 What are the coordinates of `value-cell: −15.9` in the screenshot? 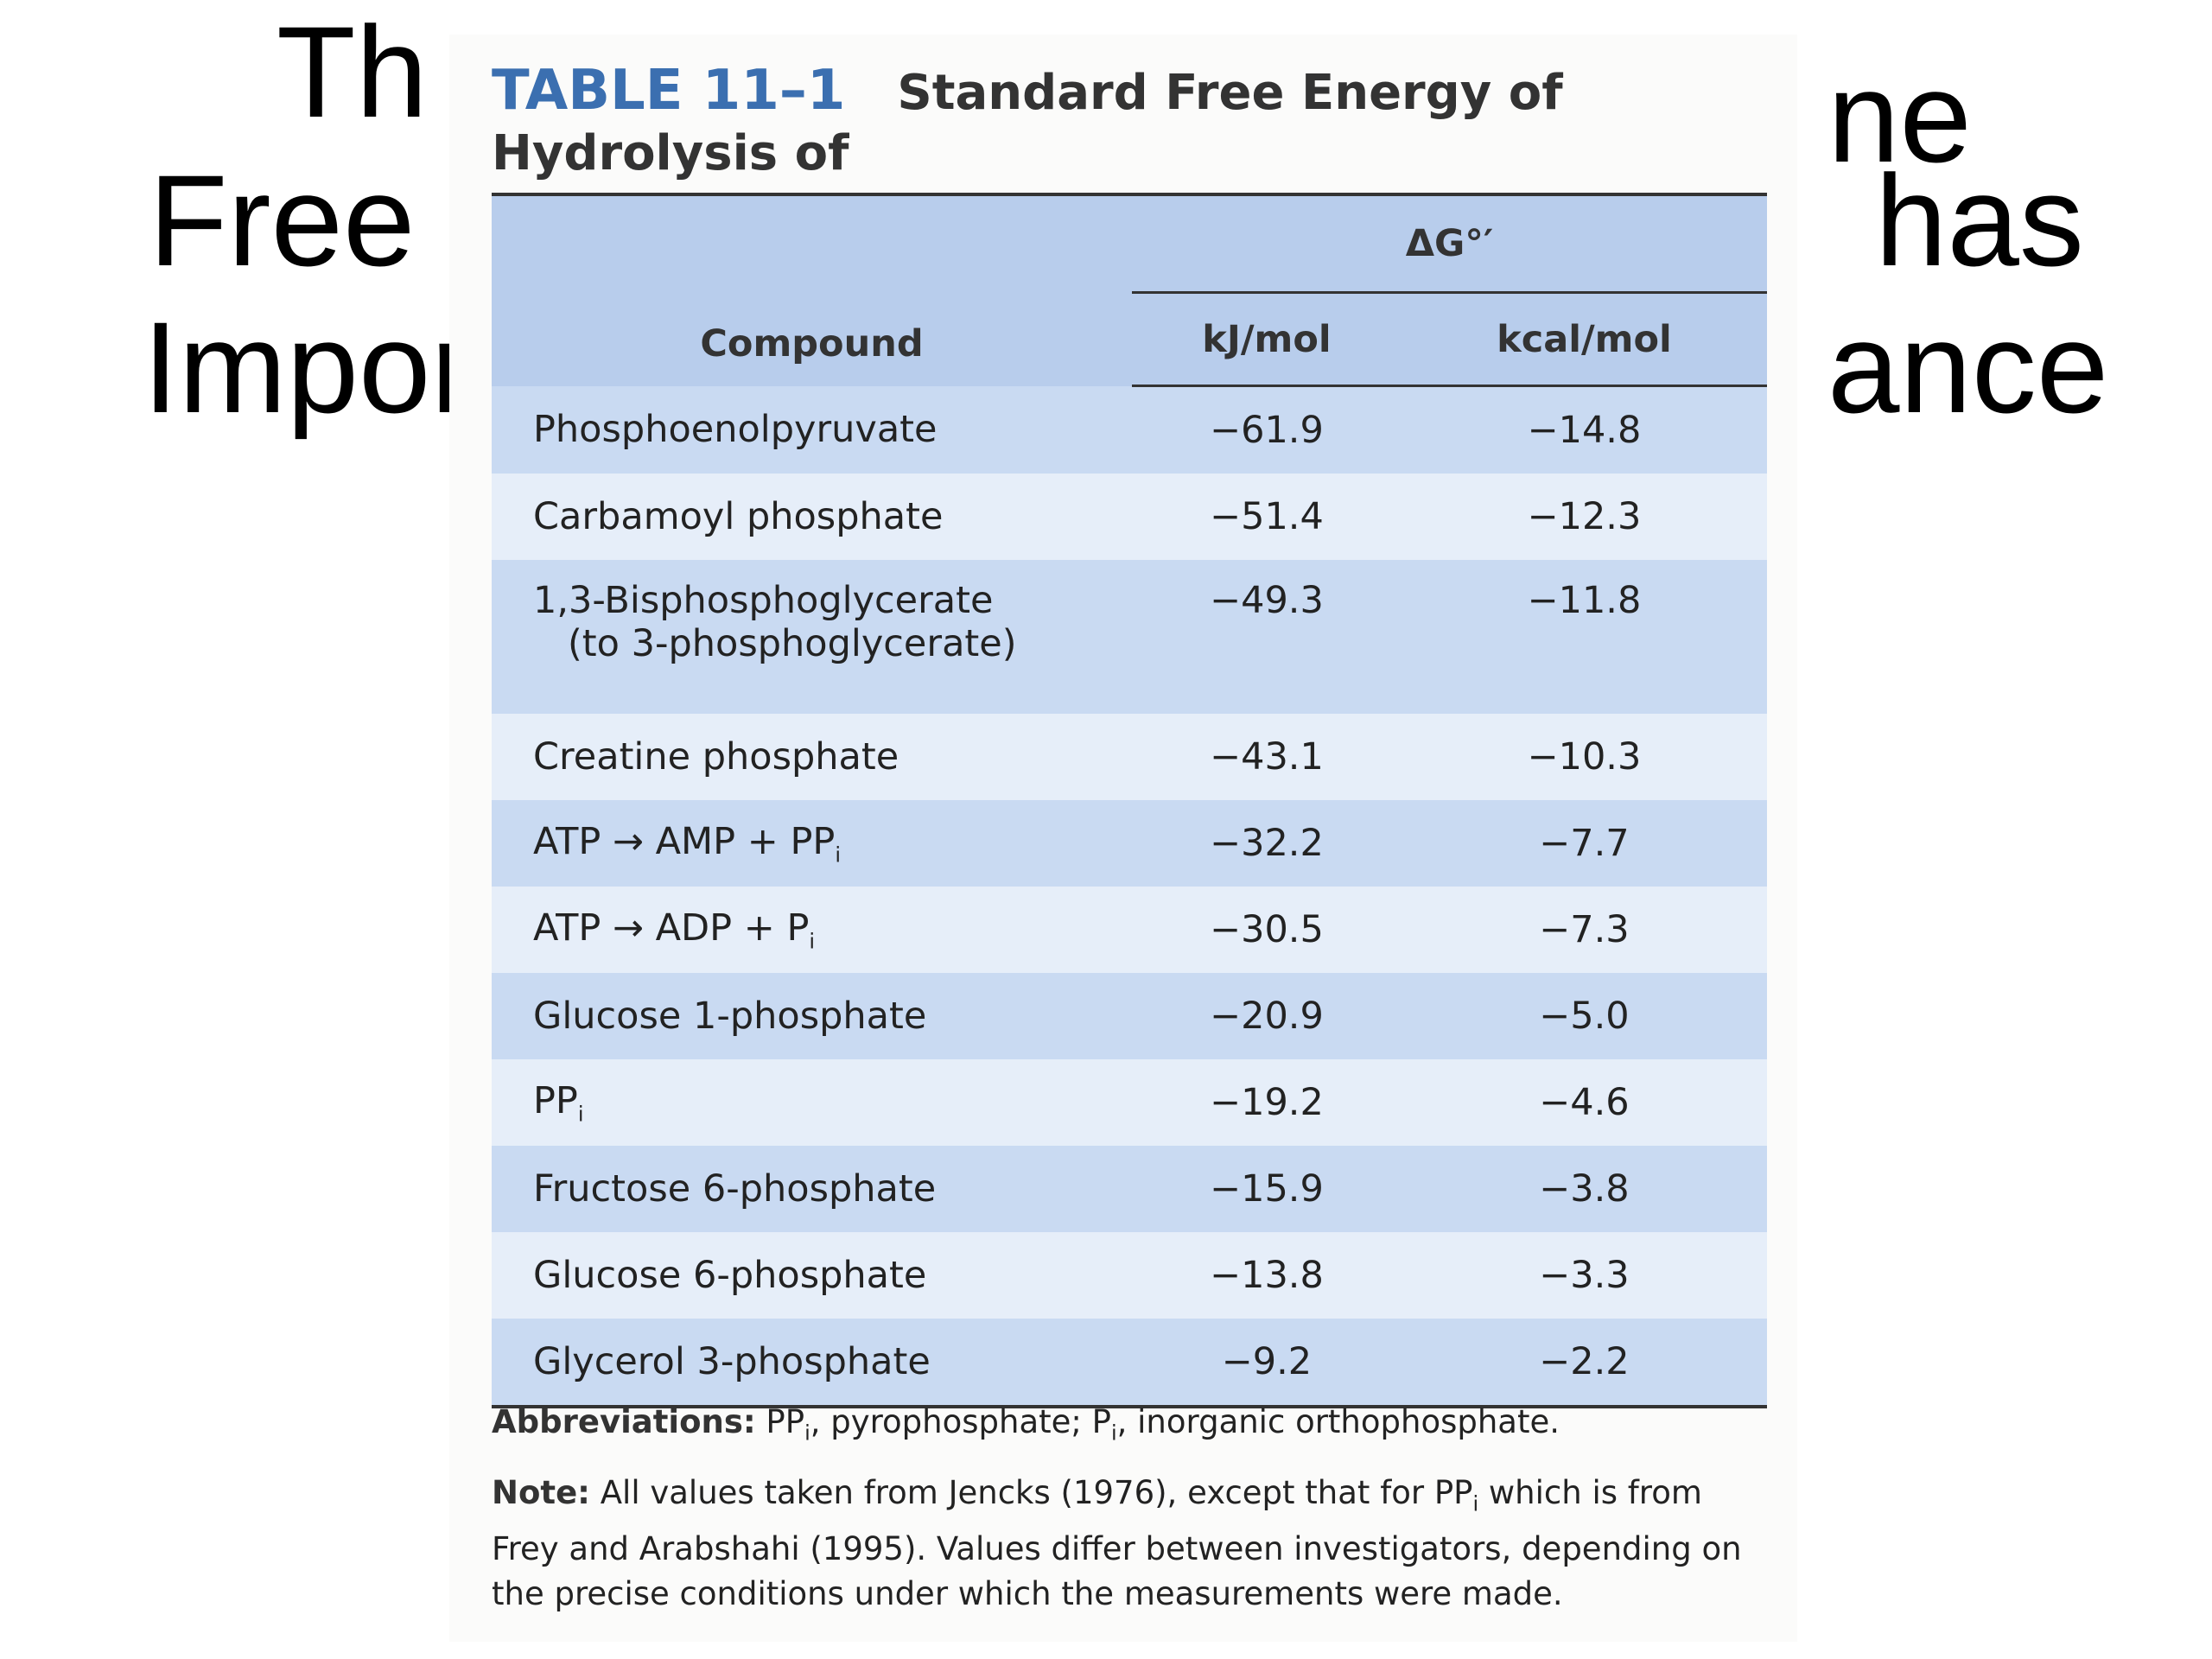 It's located at (1267, 1189).